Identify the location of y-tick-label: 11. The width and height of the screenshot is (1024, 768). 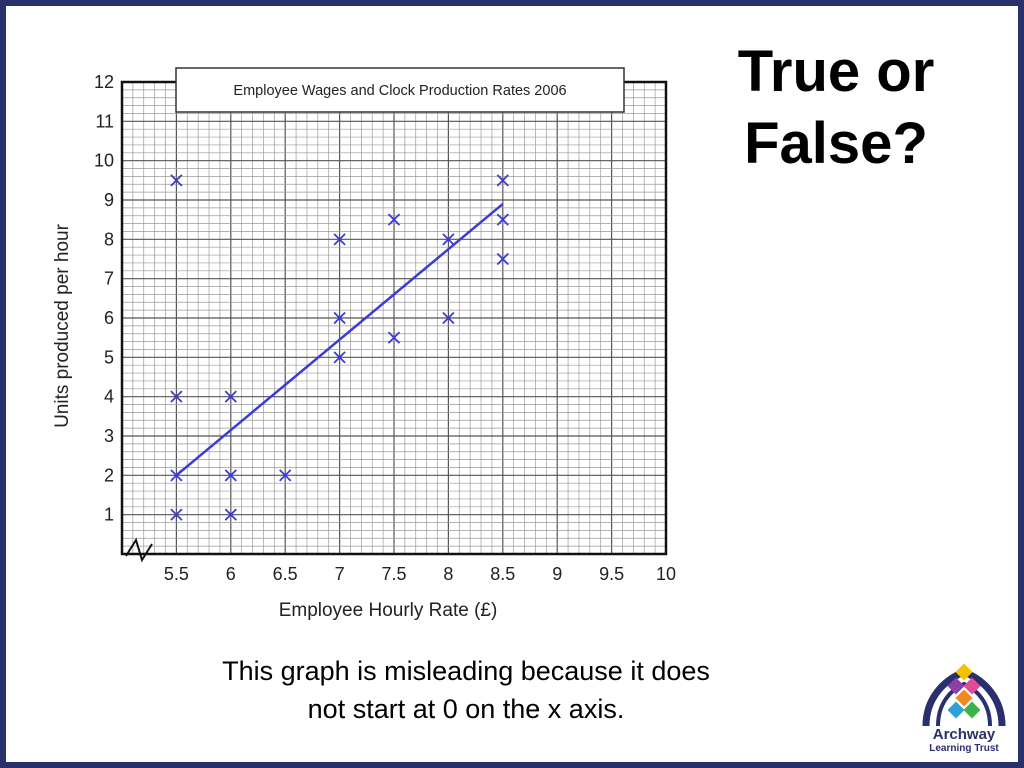
(104, 121).